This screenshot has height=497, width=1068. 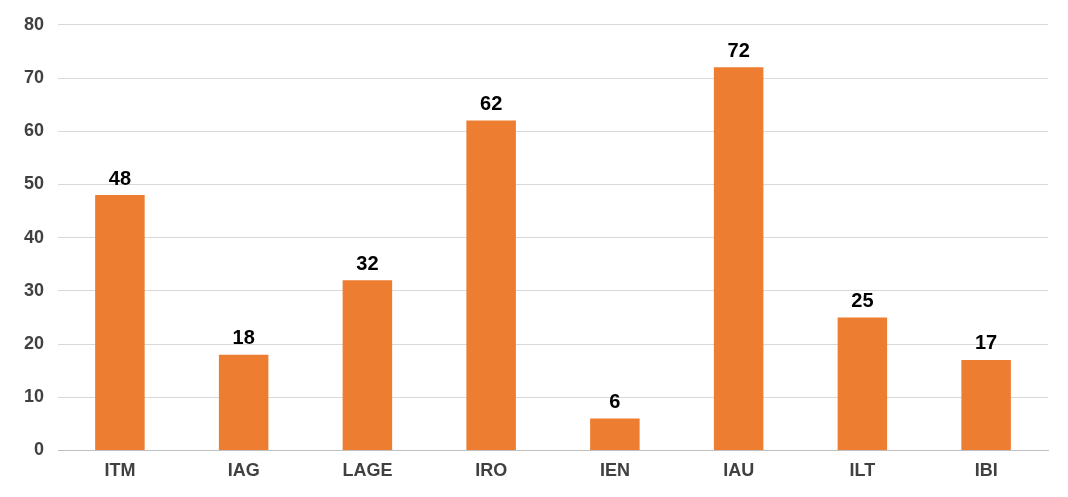 I want to click on data-label: 17, so click(x=986, y=342).